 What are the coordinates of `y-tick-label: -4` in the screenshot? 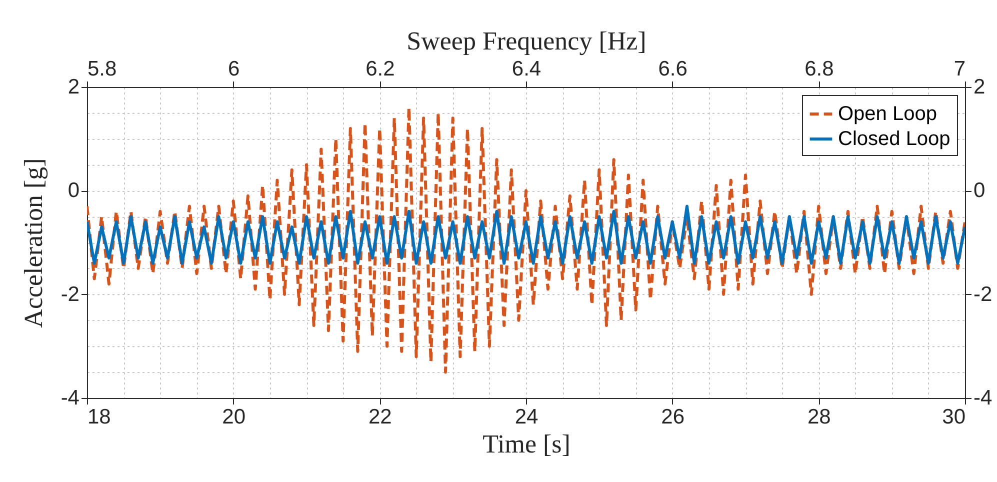 It's located at (70, 398).